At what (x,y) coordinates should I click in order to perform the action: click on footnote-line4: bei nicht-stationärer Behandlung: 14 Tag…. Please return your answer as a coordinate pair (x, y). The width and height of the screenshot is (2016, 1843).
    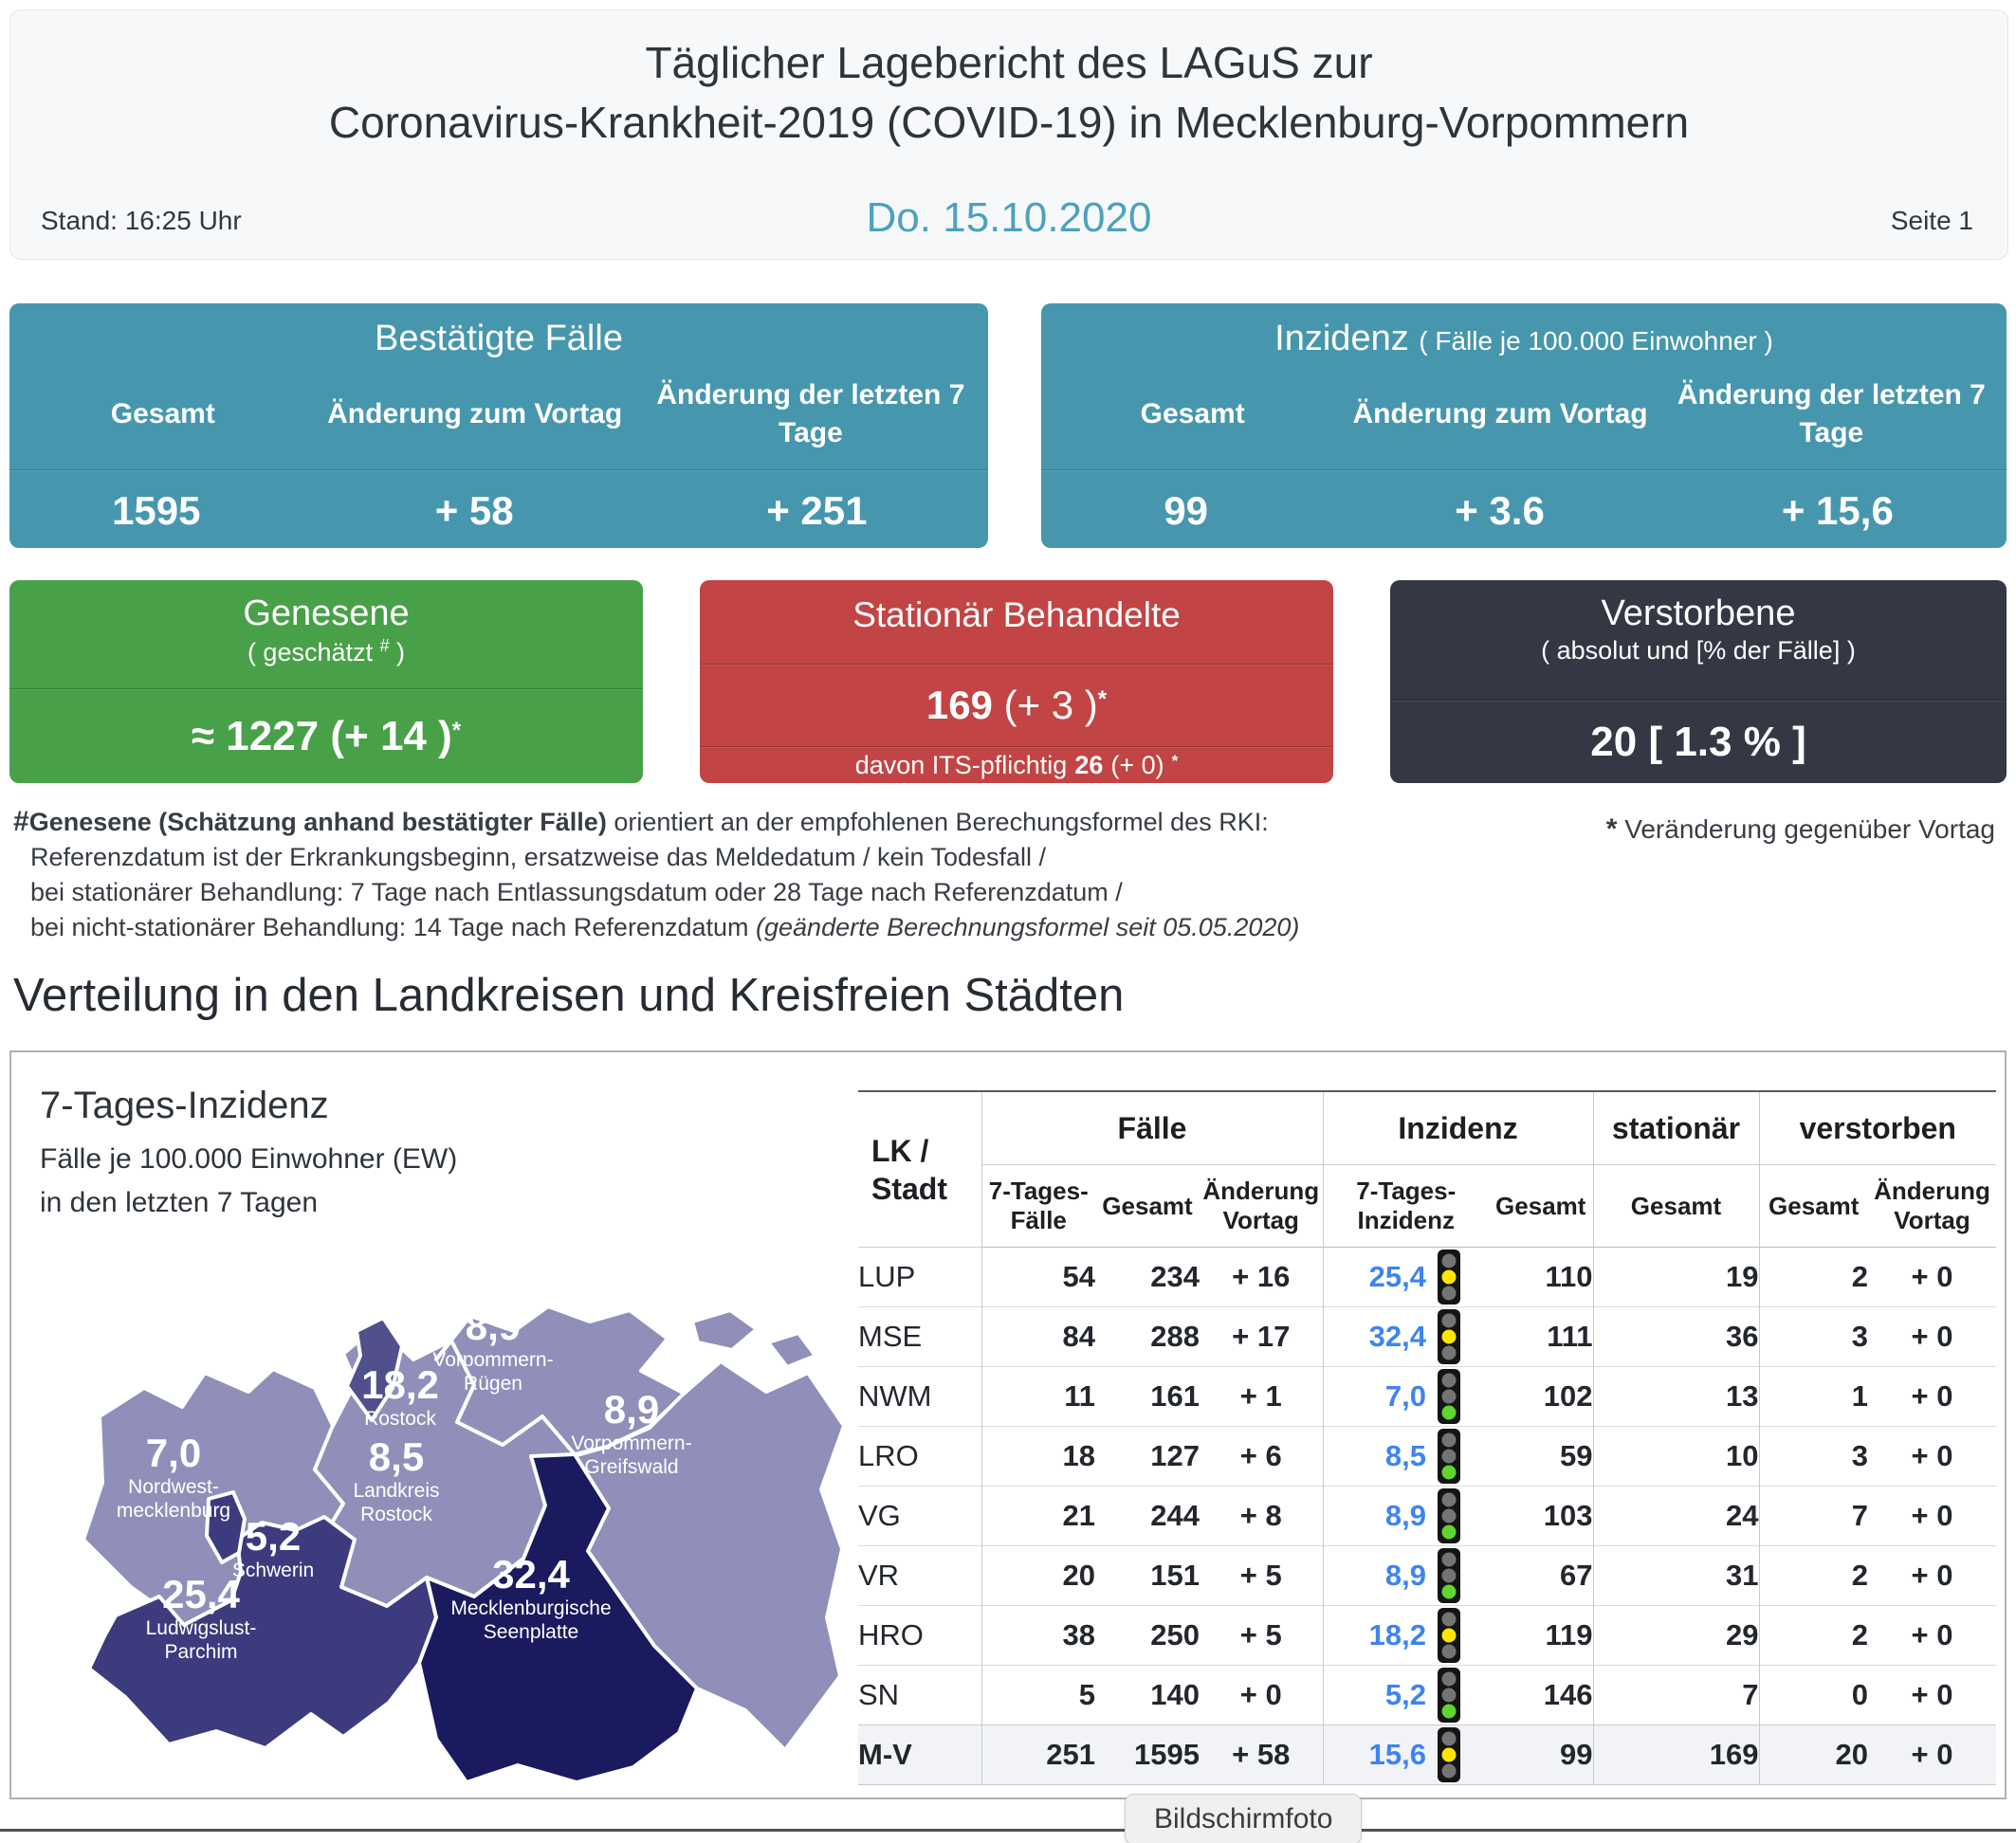
    Looking at the image, I should click on (665, 927).